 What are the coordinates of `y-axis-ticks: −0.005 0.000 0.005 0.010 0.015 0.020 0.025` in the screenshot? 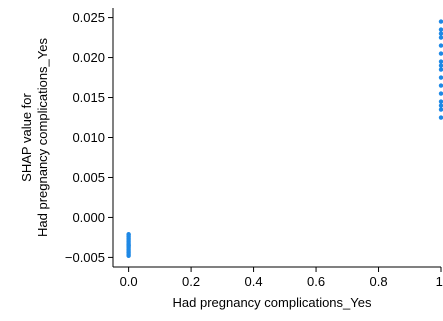 It's located at (89, 137).